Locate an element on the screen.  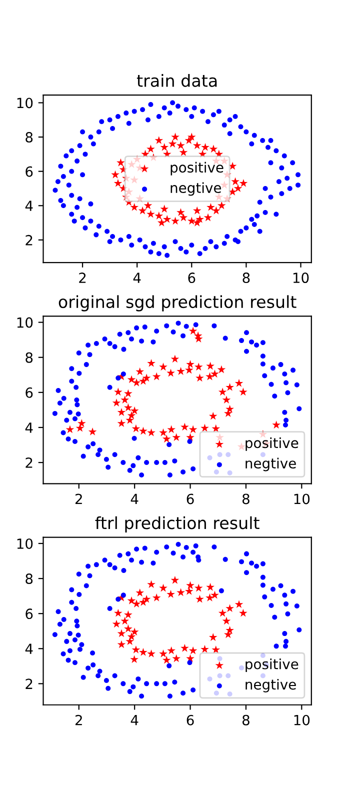
chart-title: ftrl prediction result is located at coordinates (177, 524).